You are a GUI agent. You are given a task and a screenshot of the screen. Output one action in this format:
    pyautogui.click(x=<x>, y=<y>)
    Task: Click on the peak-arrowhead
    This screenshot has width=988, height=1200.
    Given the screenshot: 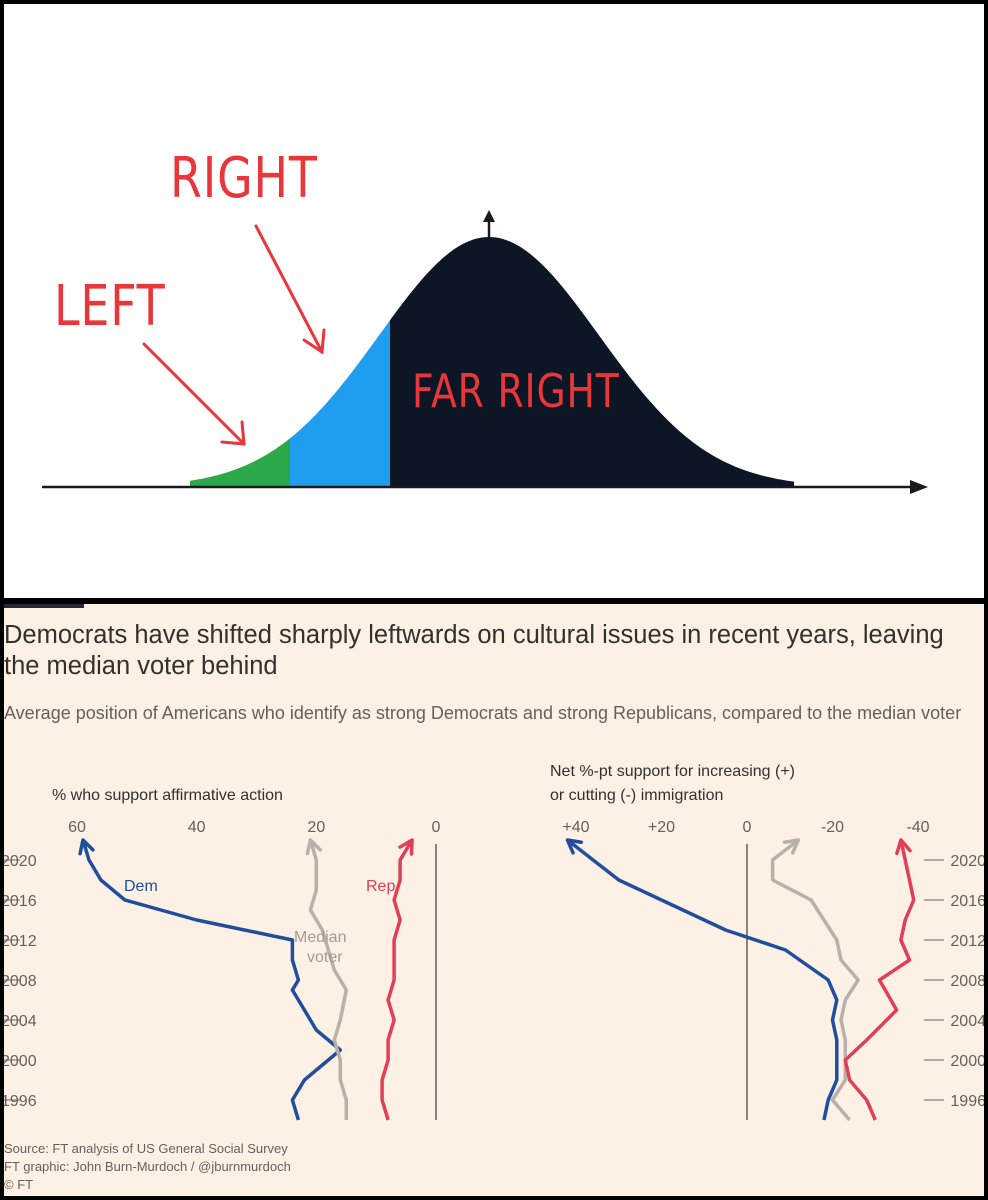 What is the action you would take?
    pyautogui.click(x=489, y=216)
    